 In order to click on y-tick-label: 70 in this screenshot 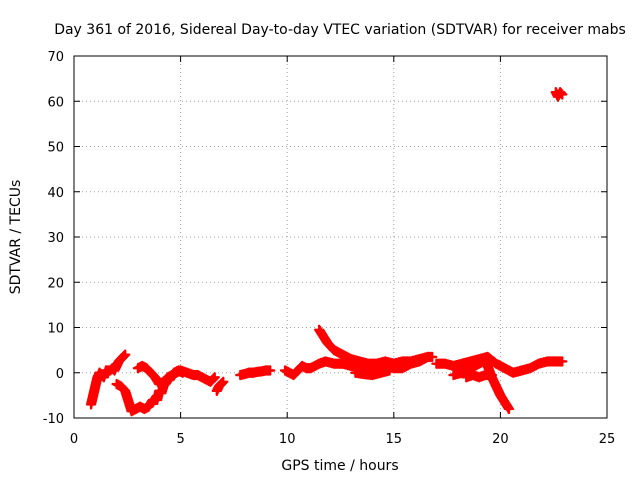, I will do `click(55, 57)`.